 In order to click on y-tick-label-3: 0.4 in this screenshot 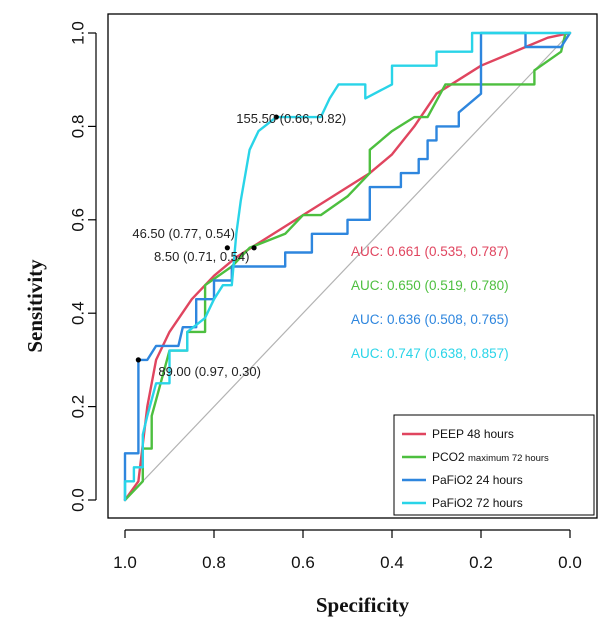, I will do `click(78, 313)`.